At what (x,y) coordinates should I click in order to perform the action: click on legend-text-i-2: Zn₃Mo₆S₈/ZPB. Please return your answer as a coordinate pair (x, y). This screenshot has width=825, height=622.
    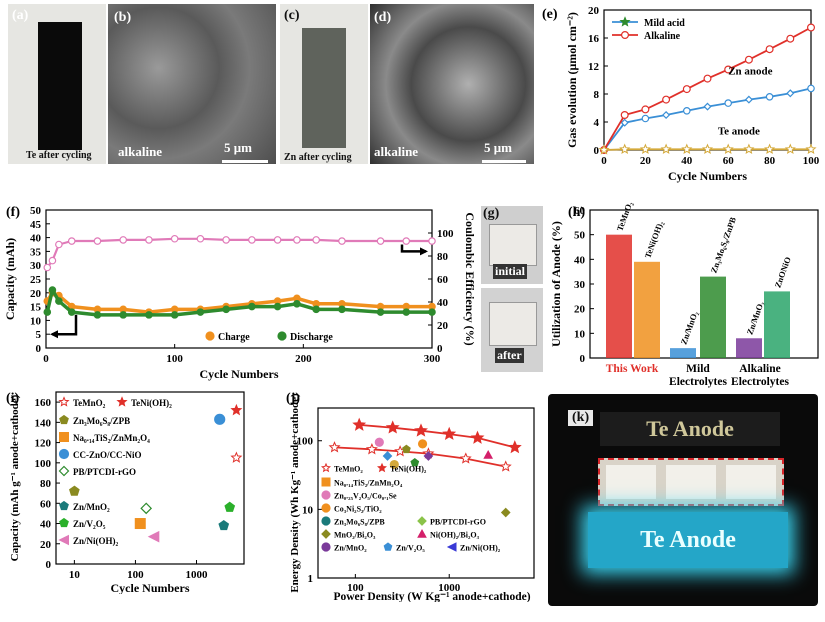
    Looking at the image, I should click on (101, 421).